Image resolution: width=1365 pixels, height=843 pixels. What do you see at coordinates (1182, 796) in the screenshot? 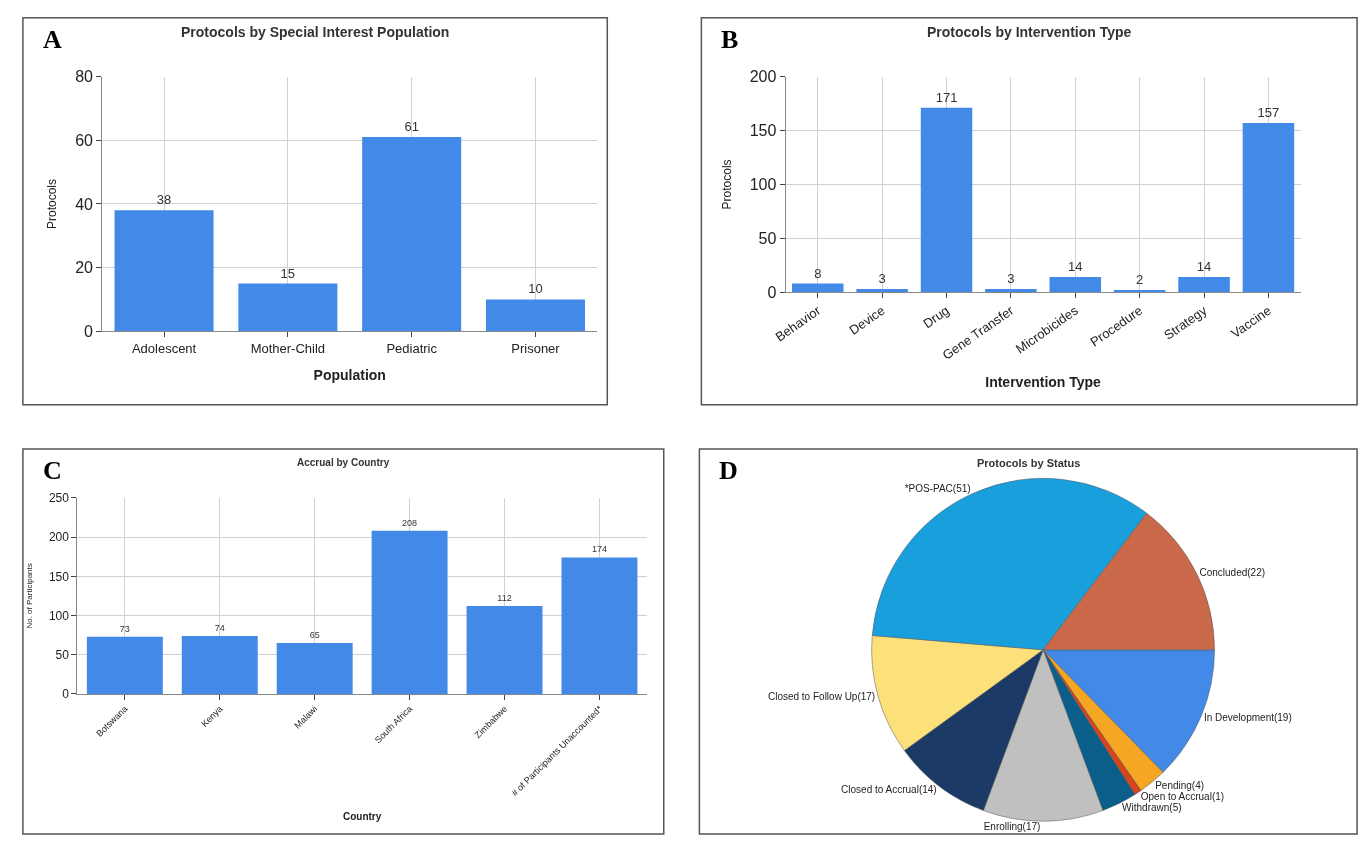
I see `slice-label: Open to Accrual(1)` at bounding box center [1182, 796].